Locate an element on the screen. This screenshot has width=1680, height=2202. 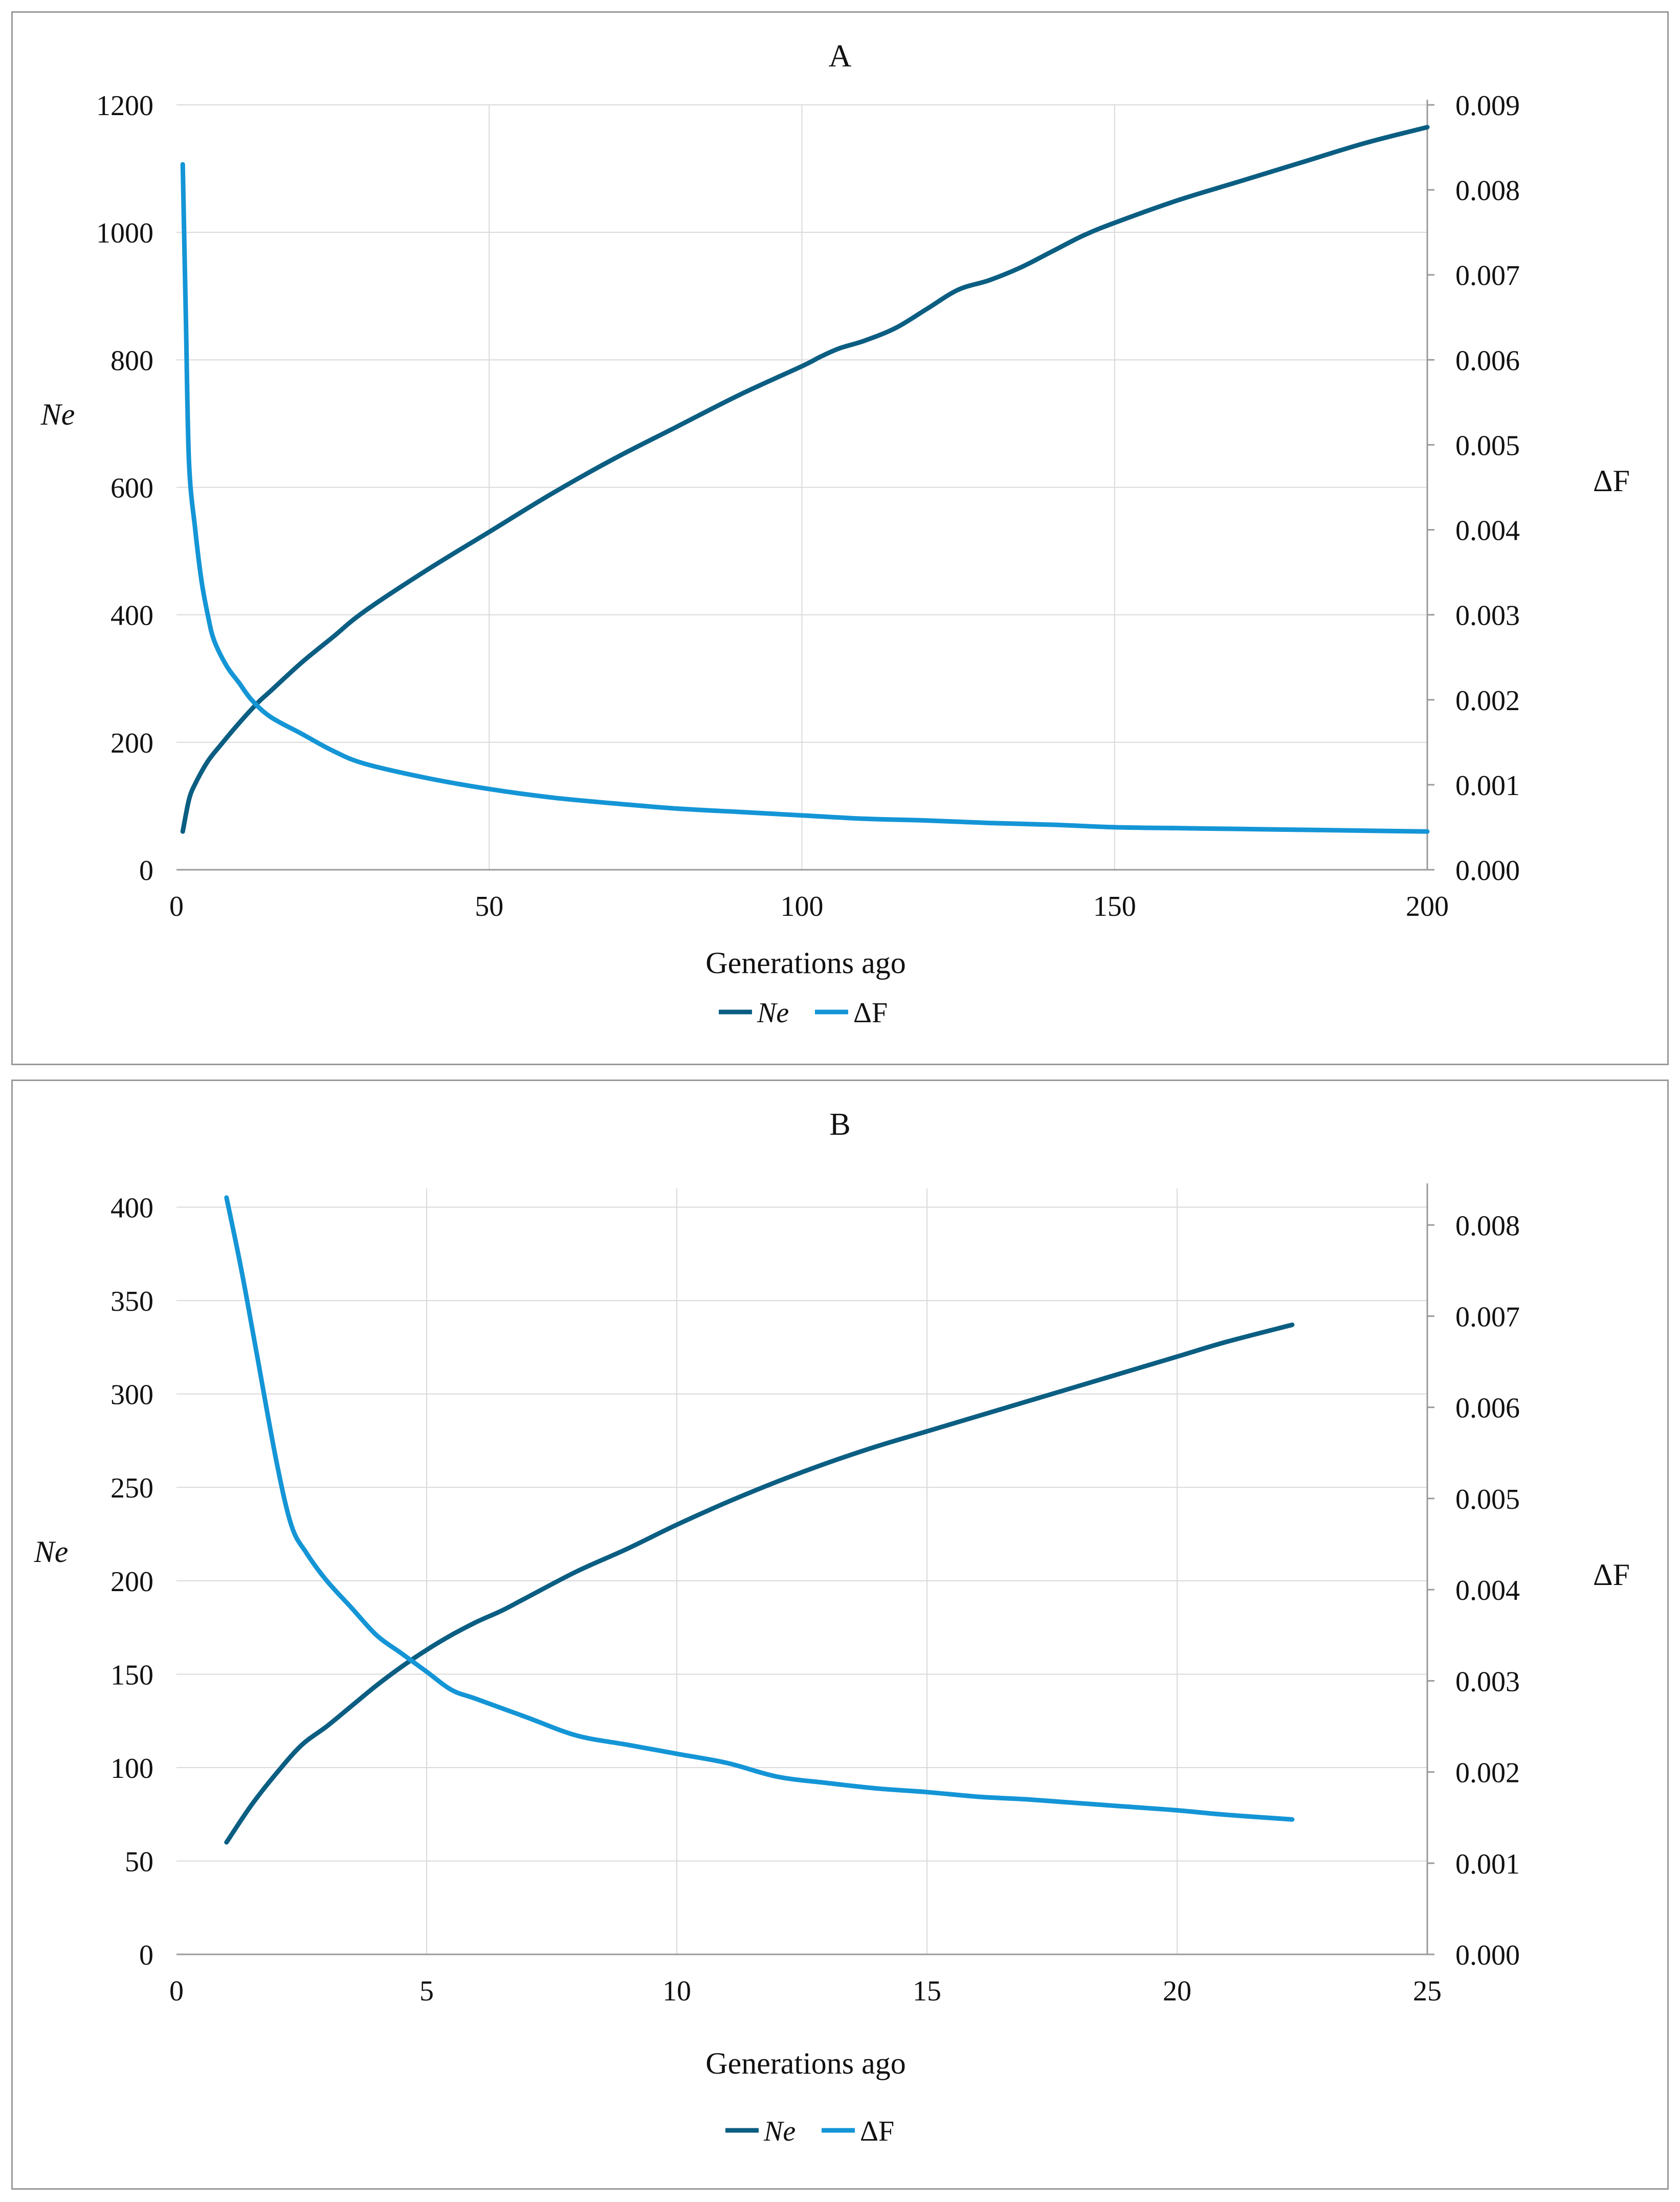
chart-b-y-tick-label: 350 is located at coordinates (131, 1301).